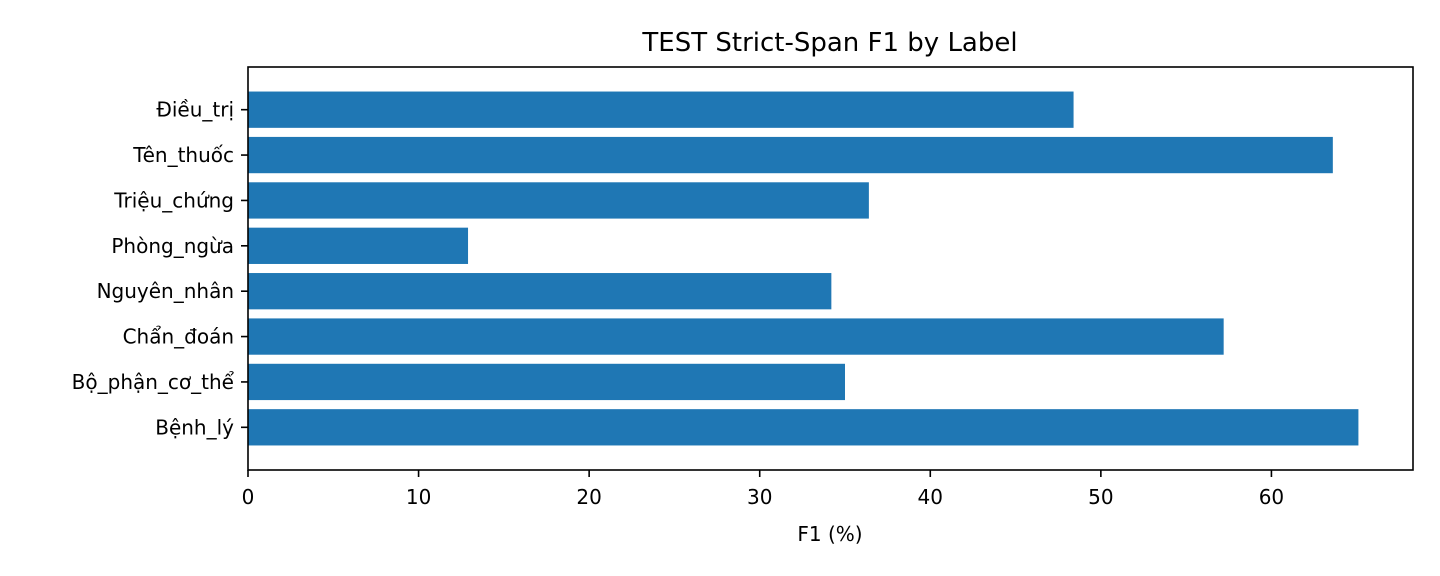  I want to click on x-tick-label: 40, so click(930, 497).